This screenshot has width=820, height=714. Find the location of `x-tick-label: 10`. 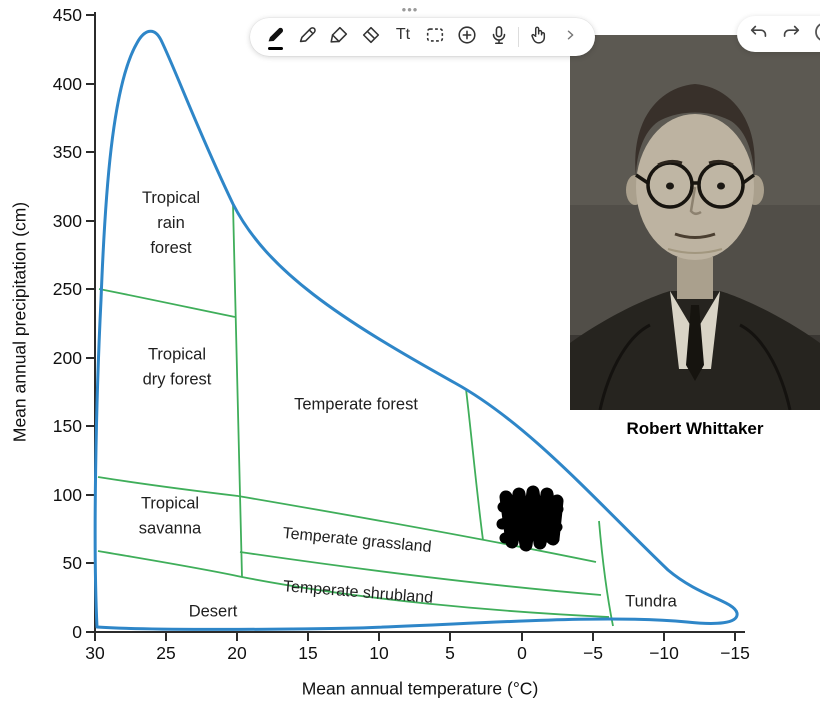

x-tick-label: 10 is located at coordinates (379, 653).